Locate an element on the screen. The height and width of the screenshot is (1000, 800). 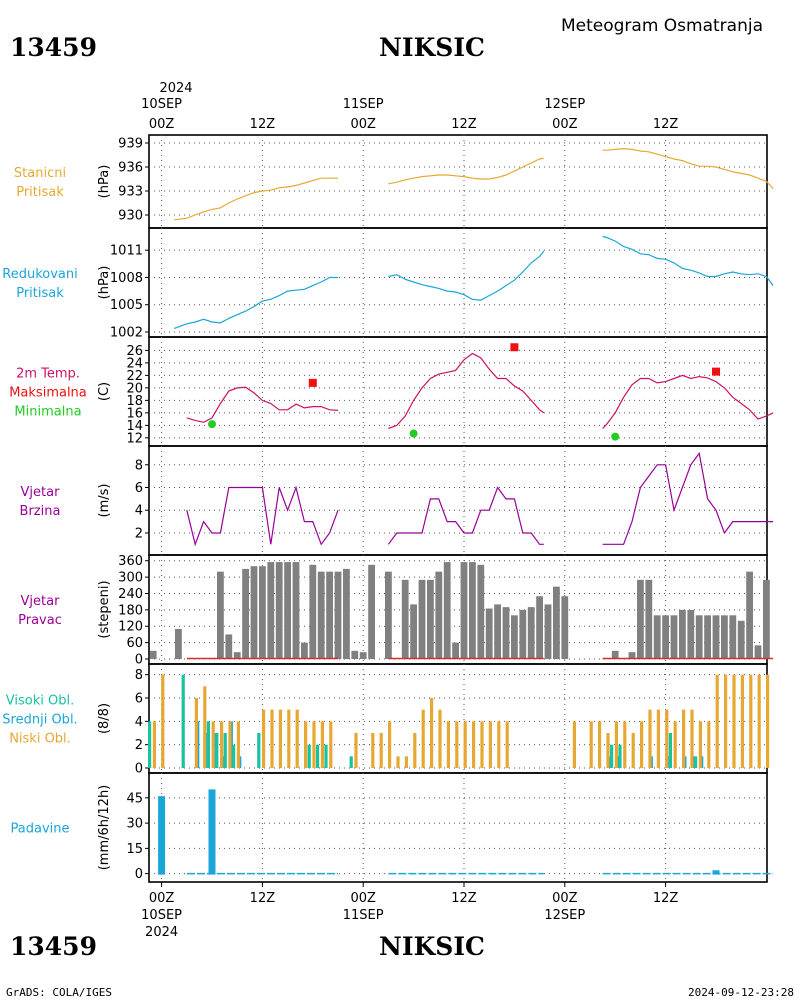
y-tick-label: 30 is located at coordinates (134, 824).